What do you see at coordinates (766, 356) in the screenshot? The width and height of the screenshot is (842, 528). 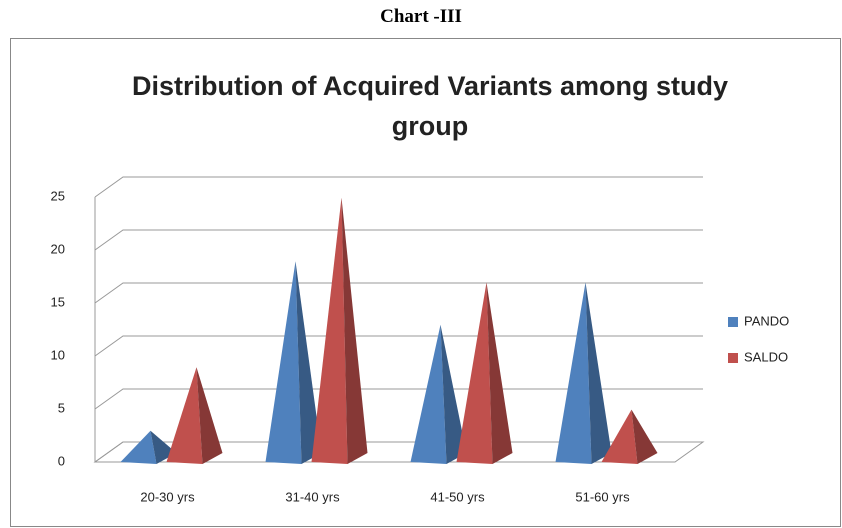 I see `legend-label: SALDO` at bounding box center [766, 356].